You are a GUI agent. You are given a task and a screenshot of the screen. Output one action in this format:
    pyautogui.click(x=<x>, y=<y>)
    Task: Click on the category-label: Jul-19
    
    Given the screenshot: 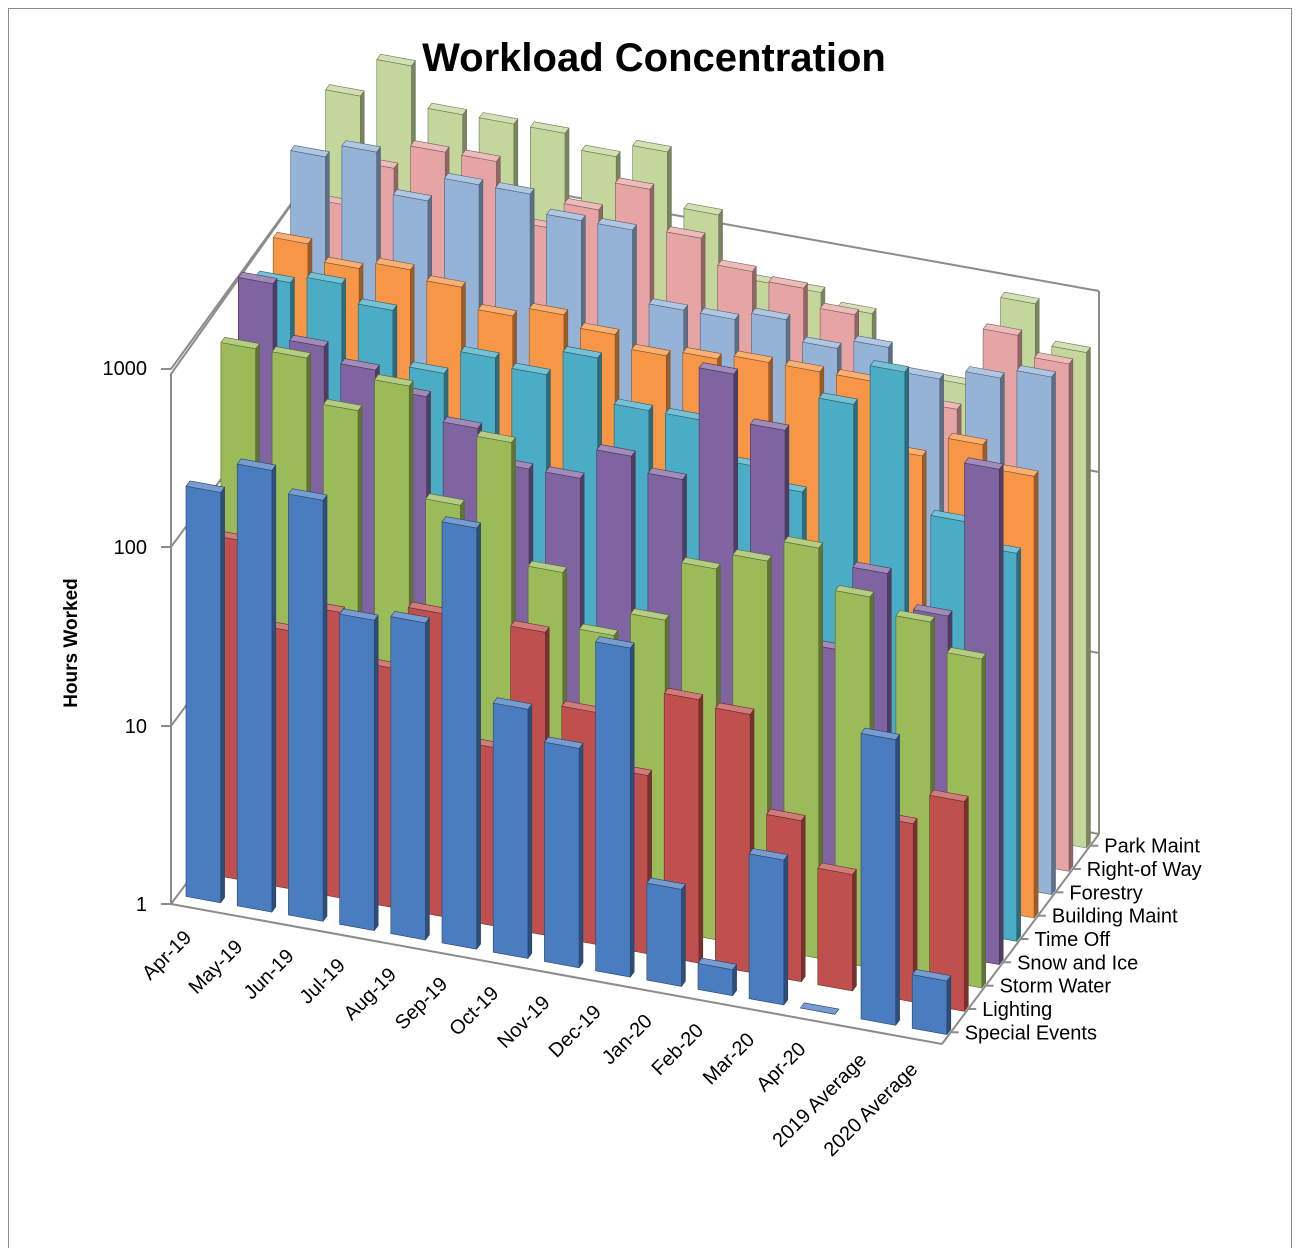 What is the action you would take?
    pyautogui.click(x=323, y=981)
    